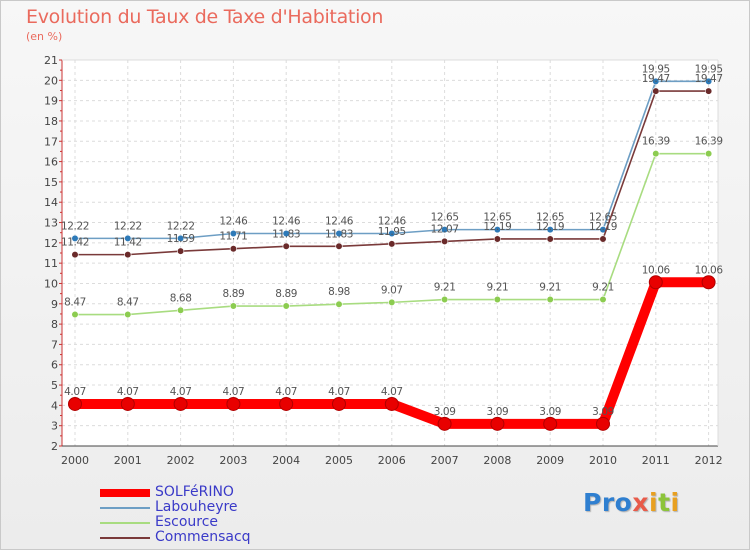 Image resolution: width=750 pixels, height=550 pixels. I want to click on y-tick-label: 8, so click(54, 324).